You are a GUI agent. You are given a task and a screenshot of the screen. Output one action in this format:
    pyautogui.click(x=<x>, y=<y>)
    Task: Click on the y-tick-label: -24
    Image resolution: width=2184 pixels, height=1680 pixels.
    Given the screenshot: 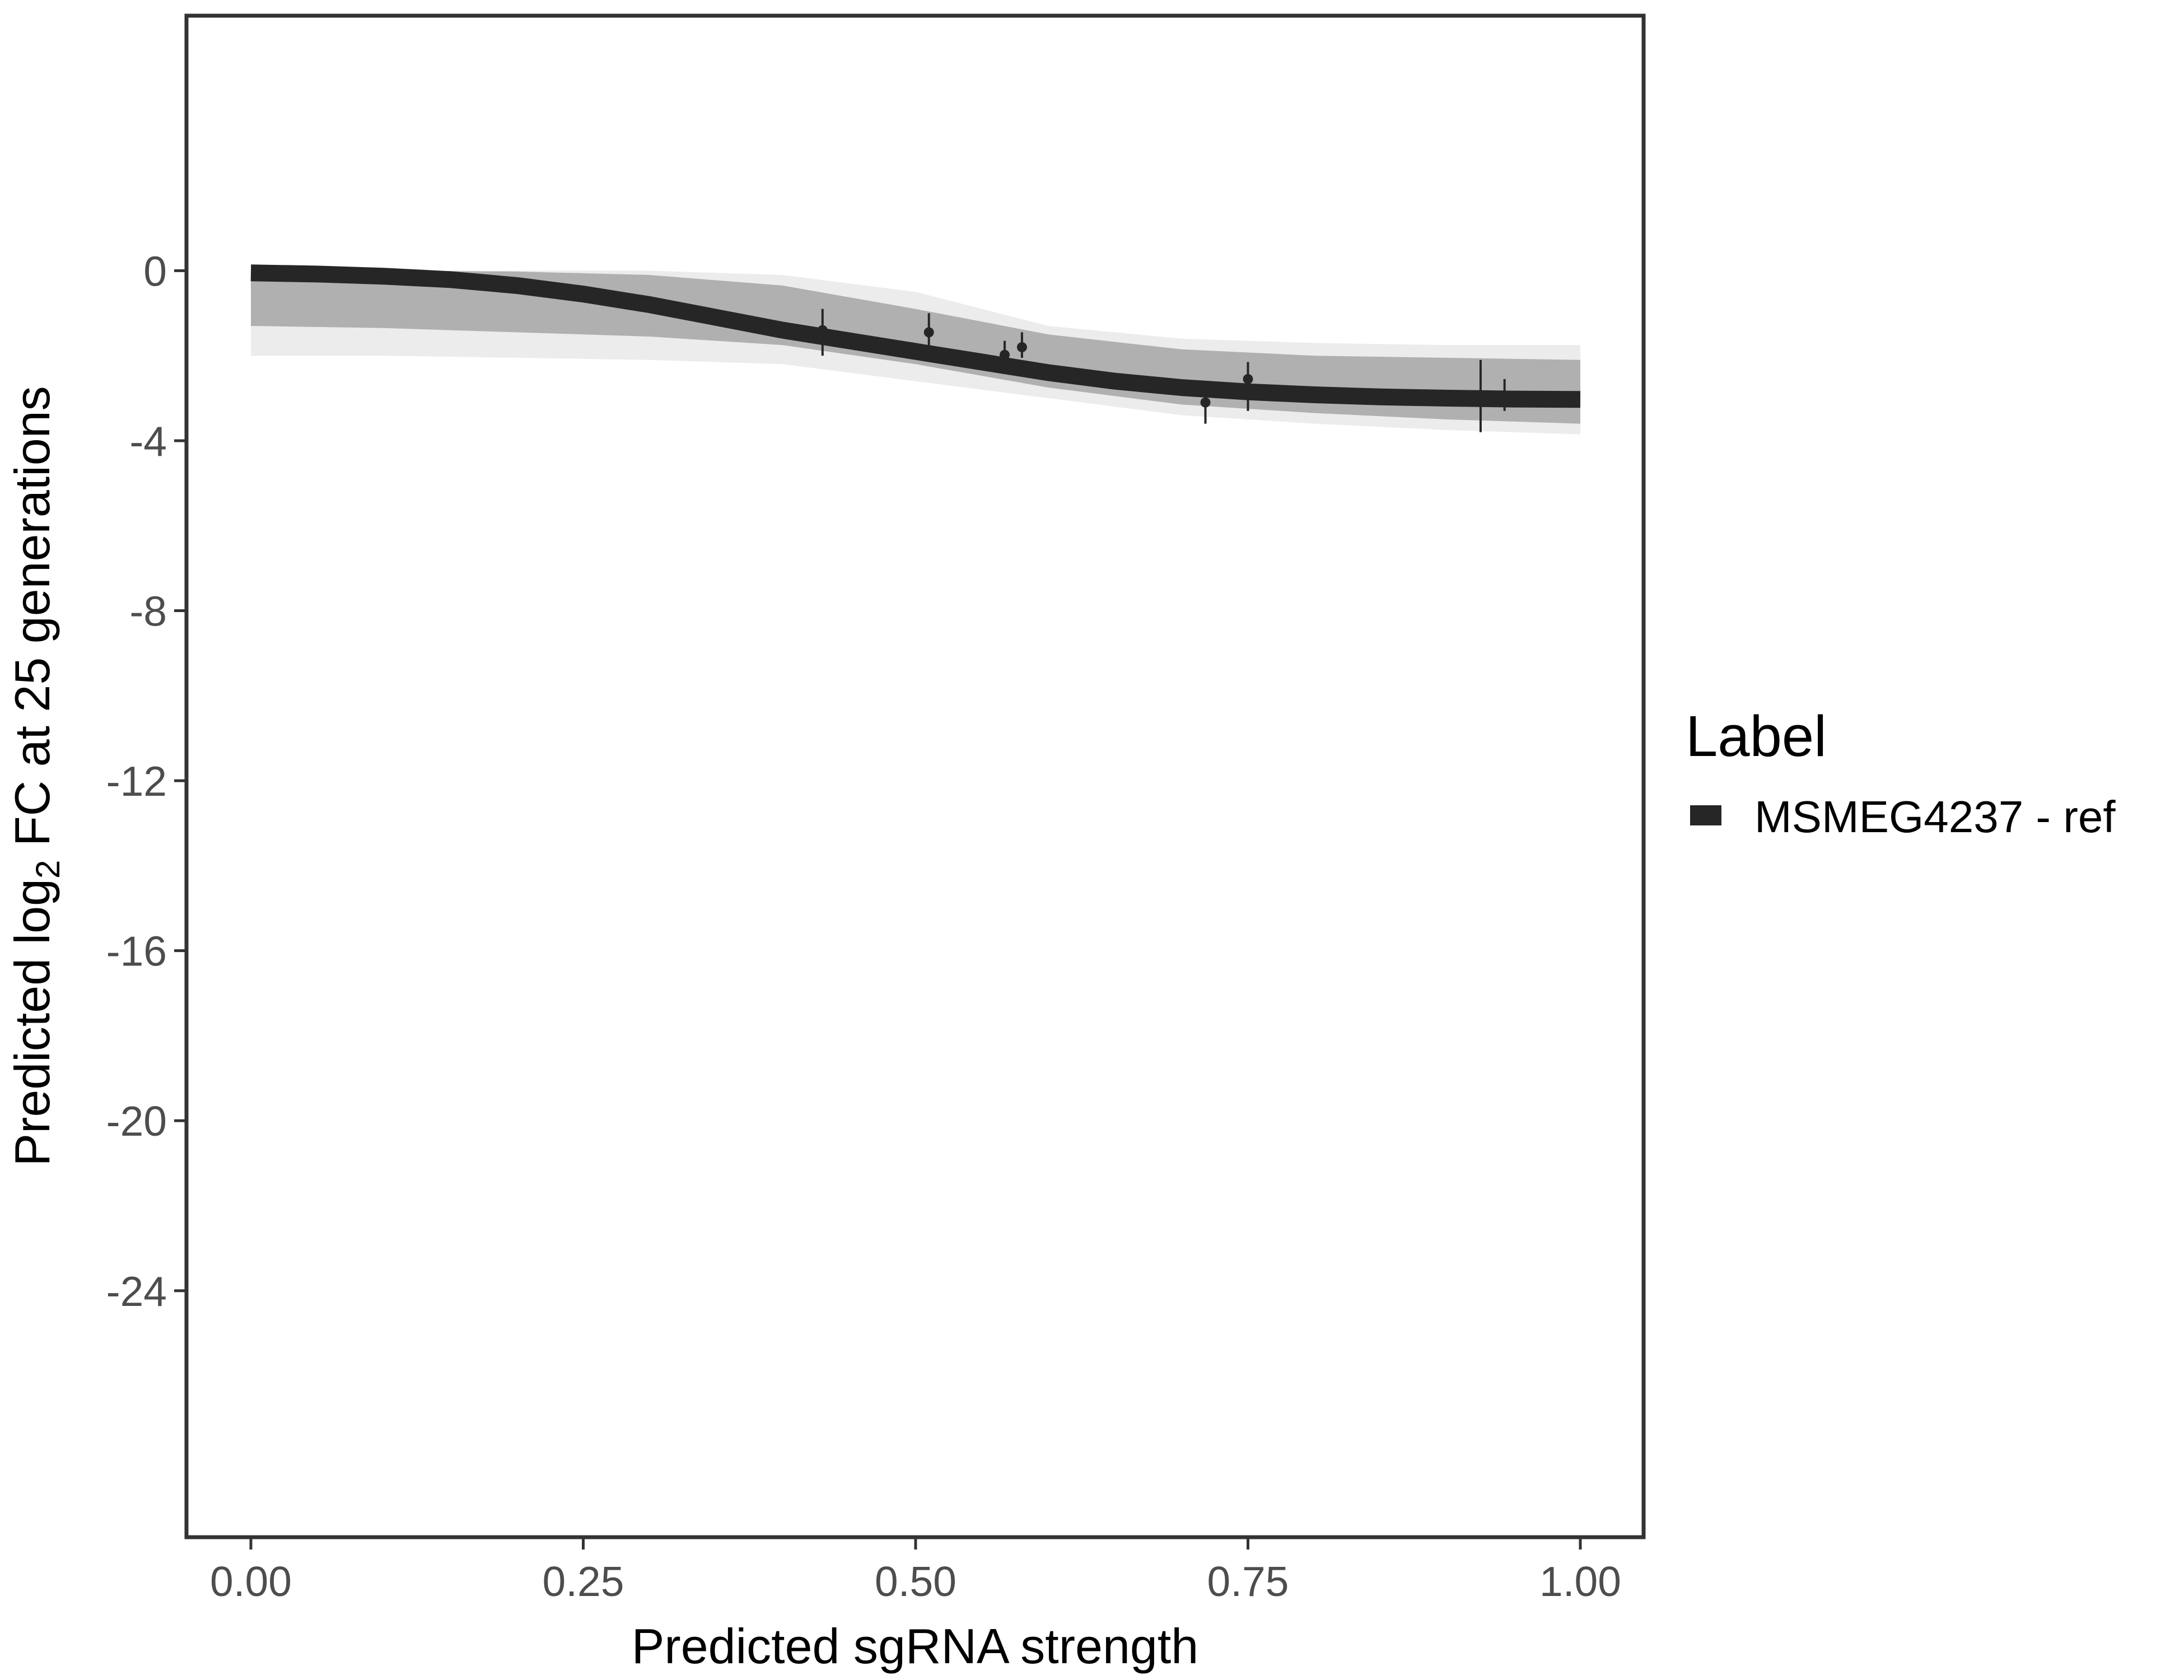 What is the action you would take?
    pyautogui.click(x=136, y=1292)
    